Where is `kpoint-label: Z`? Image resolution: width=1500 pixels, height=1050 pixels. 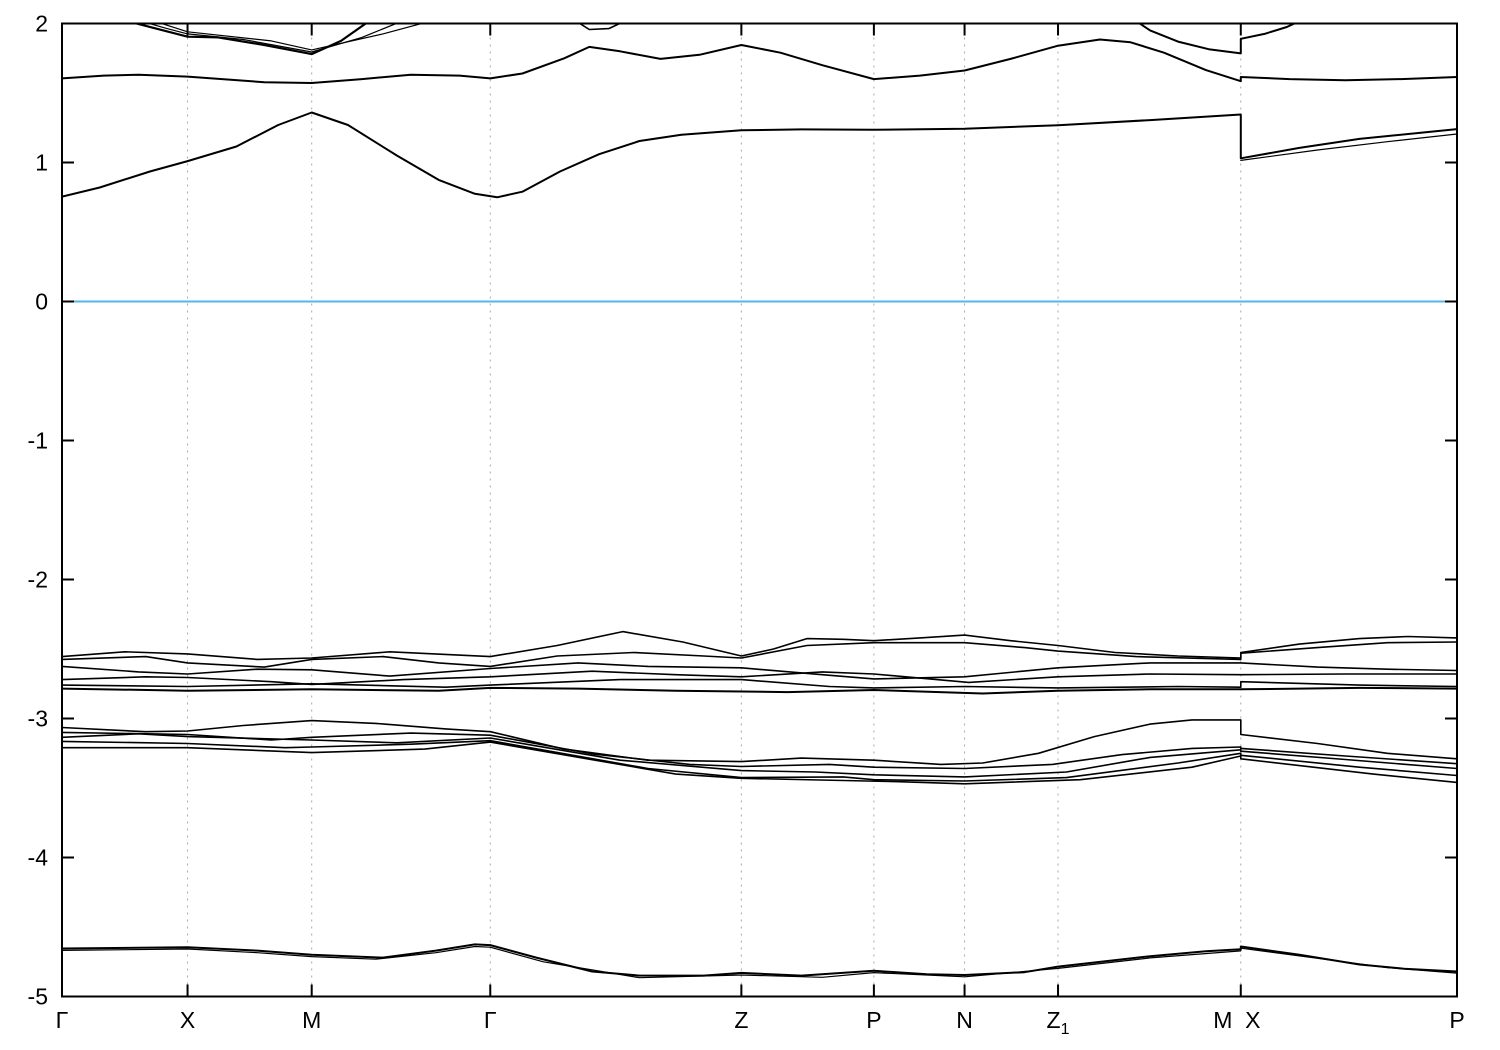 kpoint-label: Z is located at coordinates (741, 1020).